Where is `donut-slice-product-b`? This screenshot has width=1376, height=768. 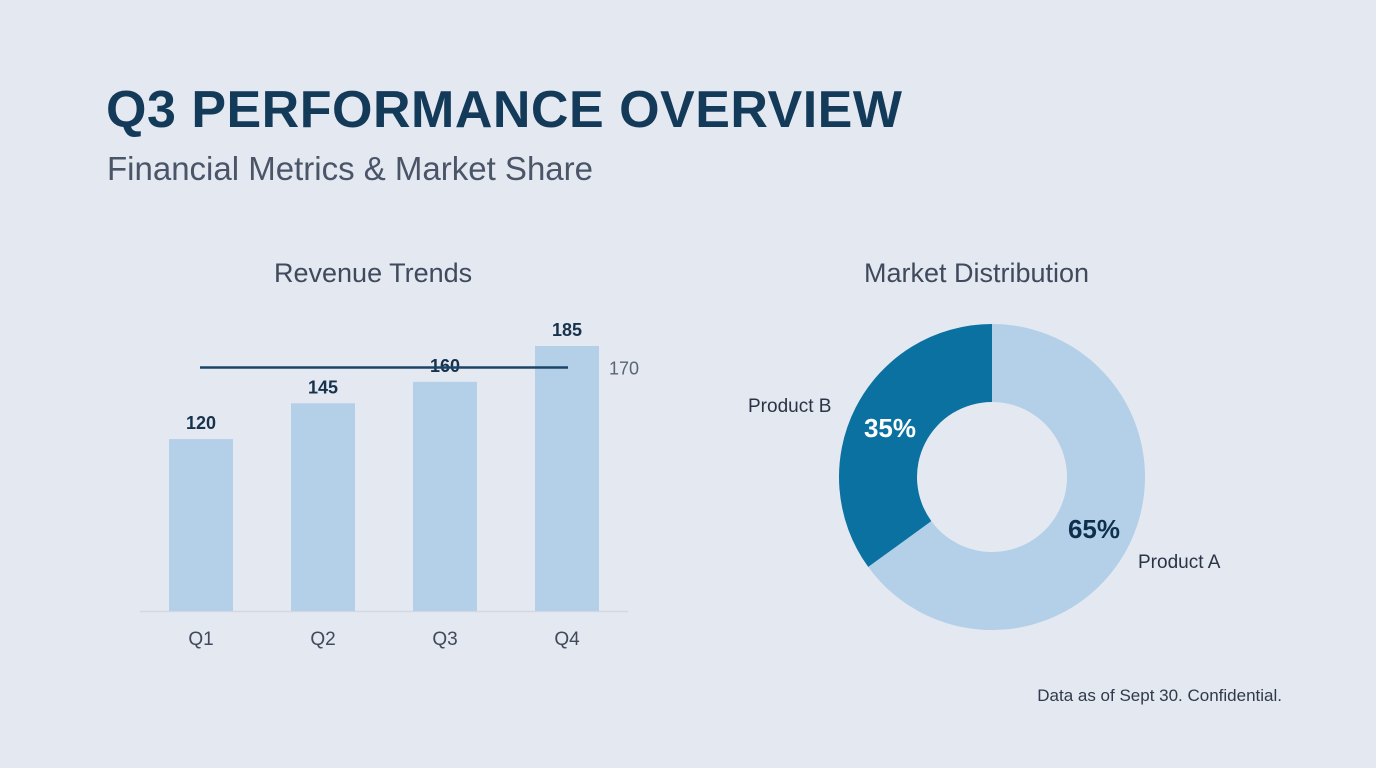
donut-slice-product-b is located at coordinates (915, 445).